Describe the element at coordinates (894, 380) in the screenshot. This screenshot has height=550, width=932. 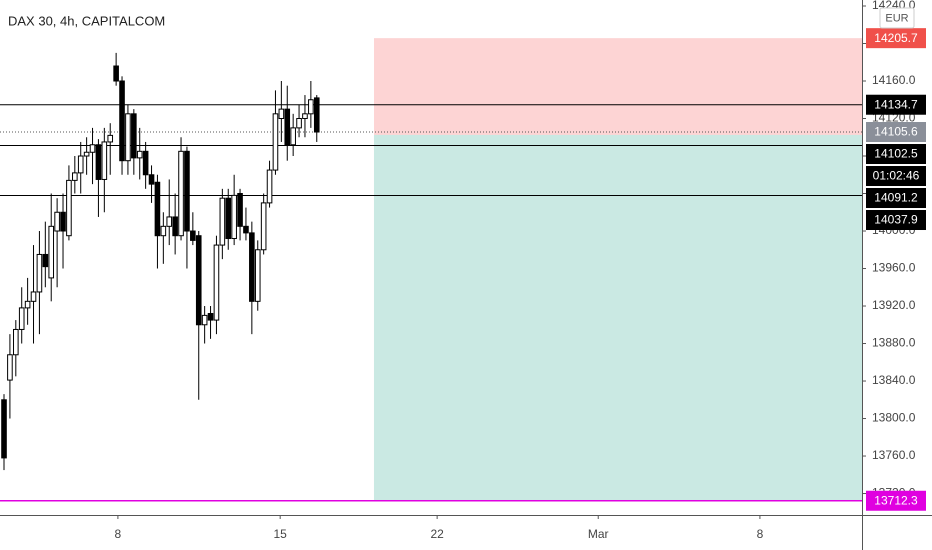
I see `y-tick-label: 13840.0` at that location.